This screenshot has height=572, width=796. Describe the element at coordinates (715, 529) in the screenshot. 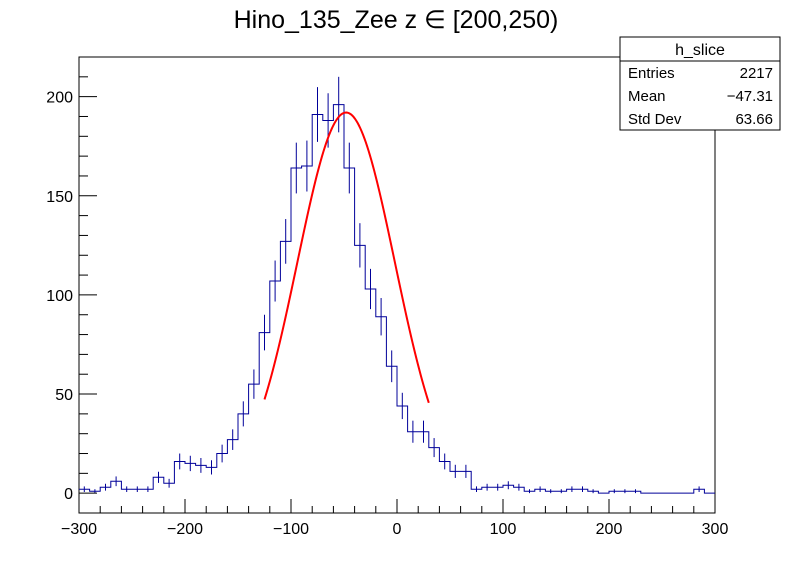

I see `x-tick-label: 300` at that location.